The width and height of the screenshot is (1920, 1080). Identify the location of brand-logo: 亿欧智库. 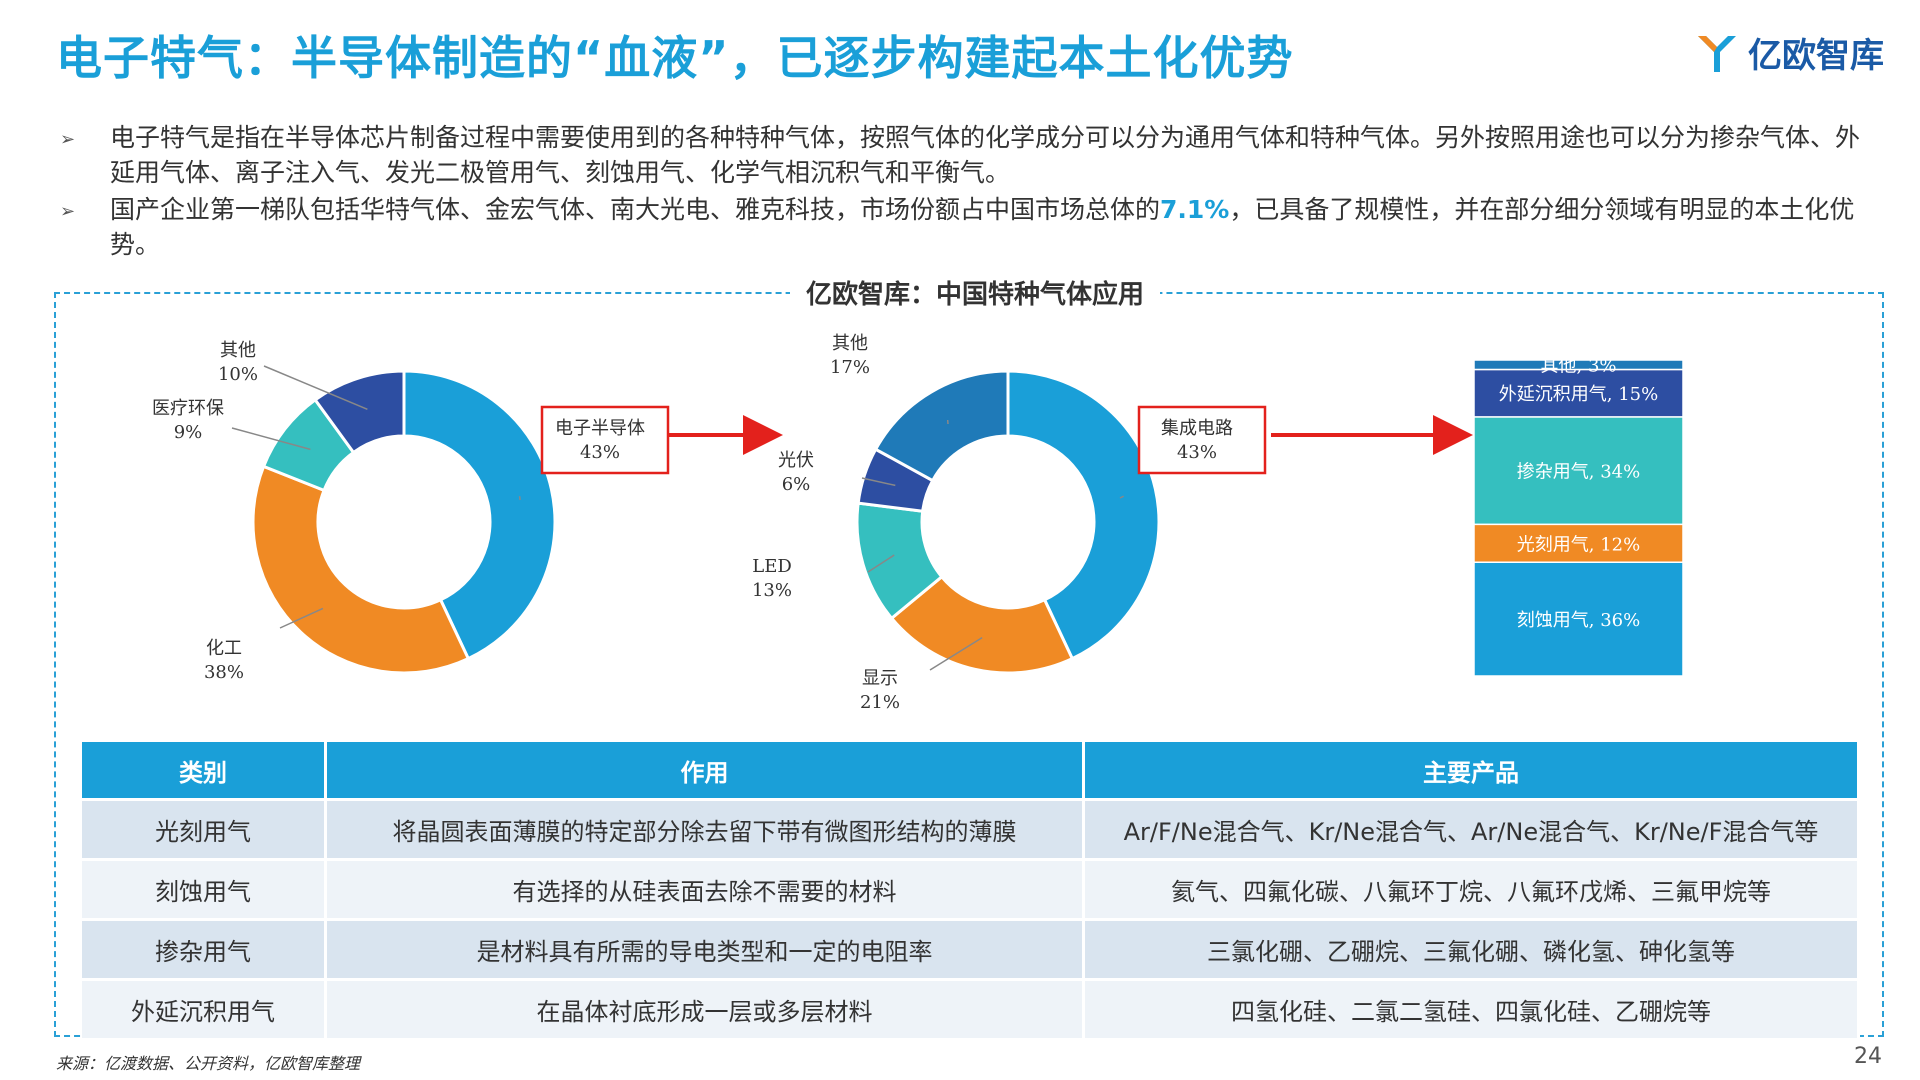
(1789, 52).